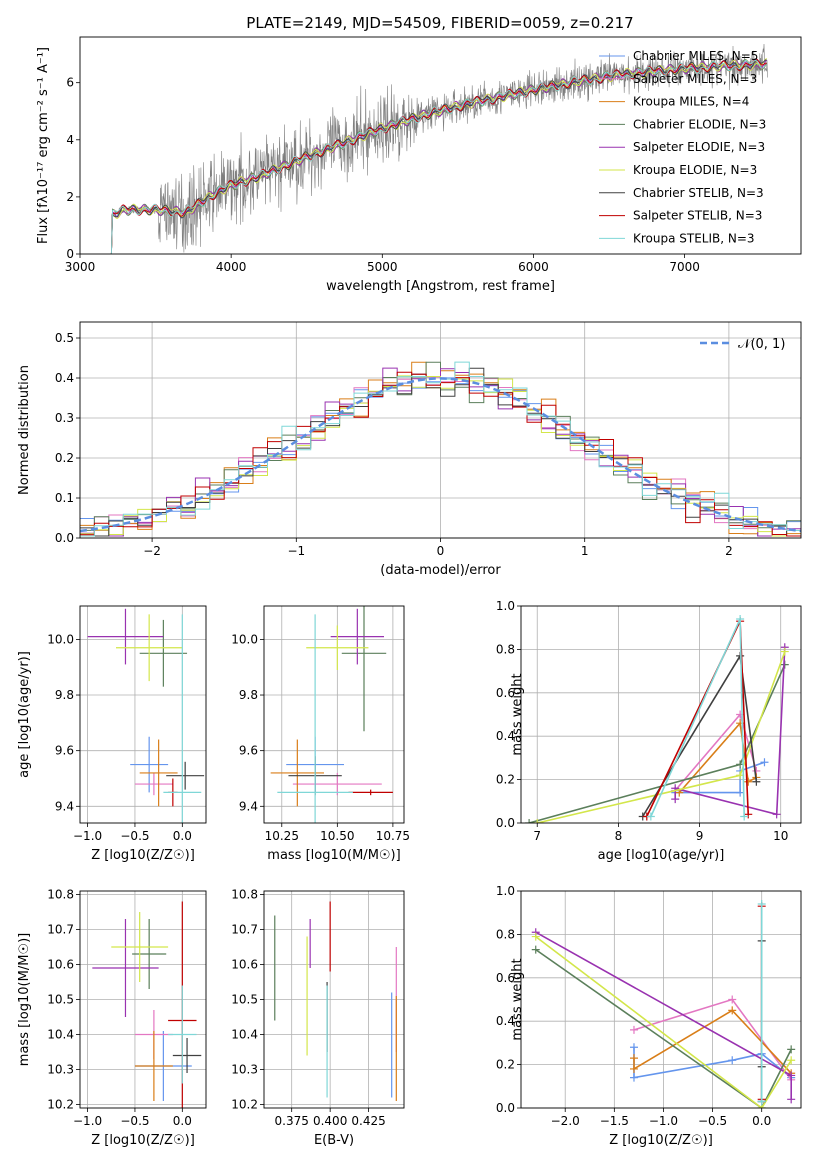 This screenshot has width=819, height=1170. What do you see at coordinates (729, 551) in the screenshot?
I see `x-tick-label: 2` at bounding box center [729, 551].